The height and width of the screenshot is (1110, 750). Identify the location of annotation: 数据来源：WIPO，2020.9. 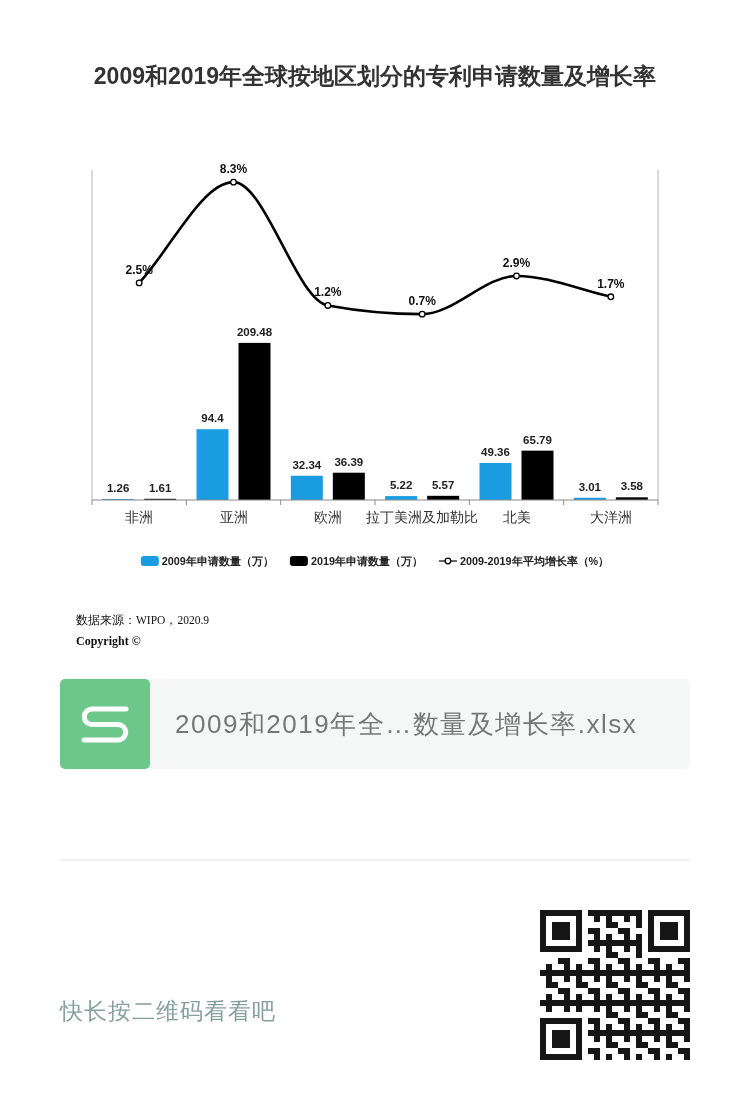
(142, 620).